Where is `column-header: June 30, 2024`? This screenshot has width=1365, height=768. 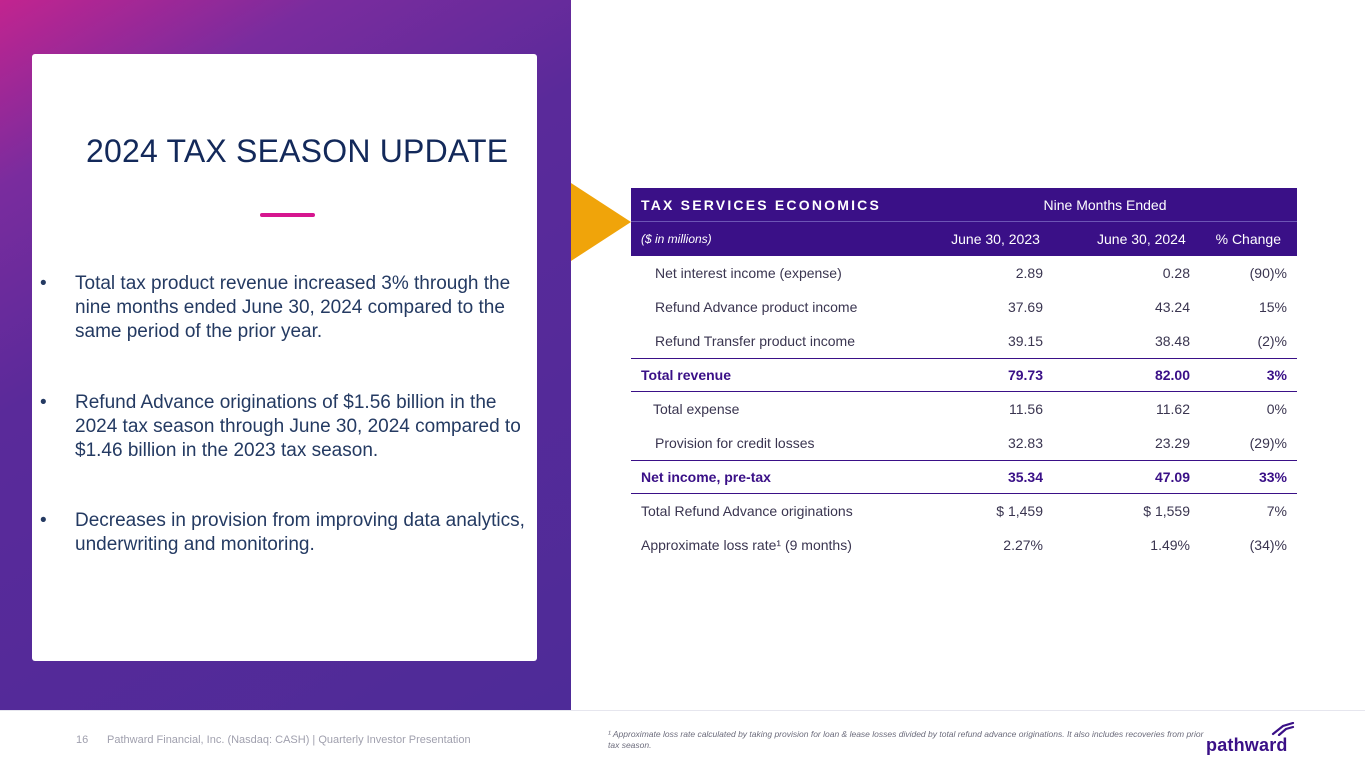 column-header: June 30, 2024 is located at coordinates (1141, 239).